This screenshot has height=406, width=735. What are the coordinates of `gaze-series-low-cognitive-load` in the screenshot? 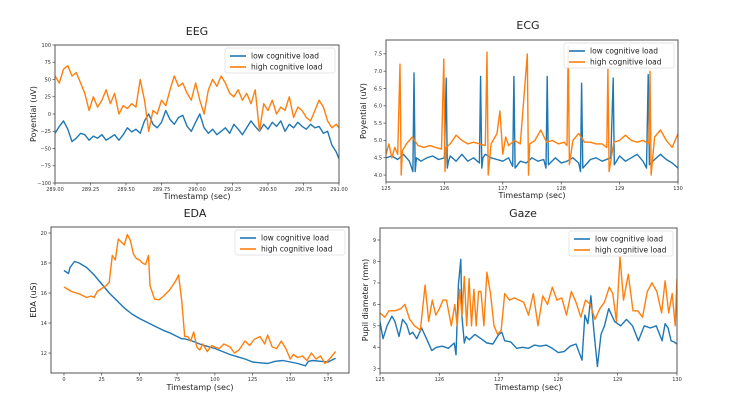 It's located at (528, 313).